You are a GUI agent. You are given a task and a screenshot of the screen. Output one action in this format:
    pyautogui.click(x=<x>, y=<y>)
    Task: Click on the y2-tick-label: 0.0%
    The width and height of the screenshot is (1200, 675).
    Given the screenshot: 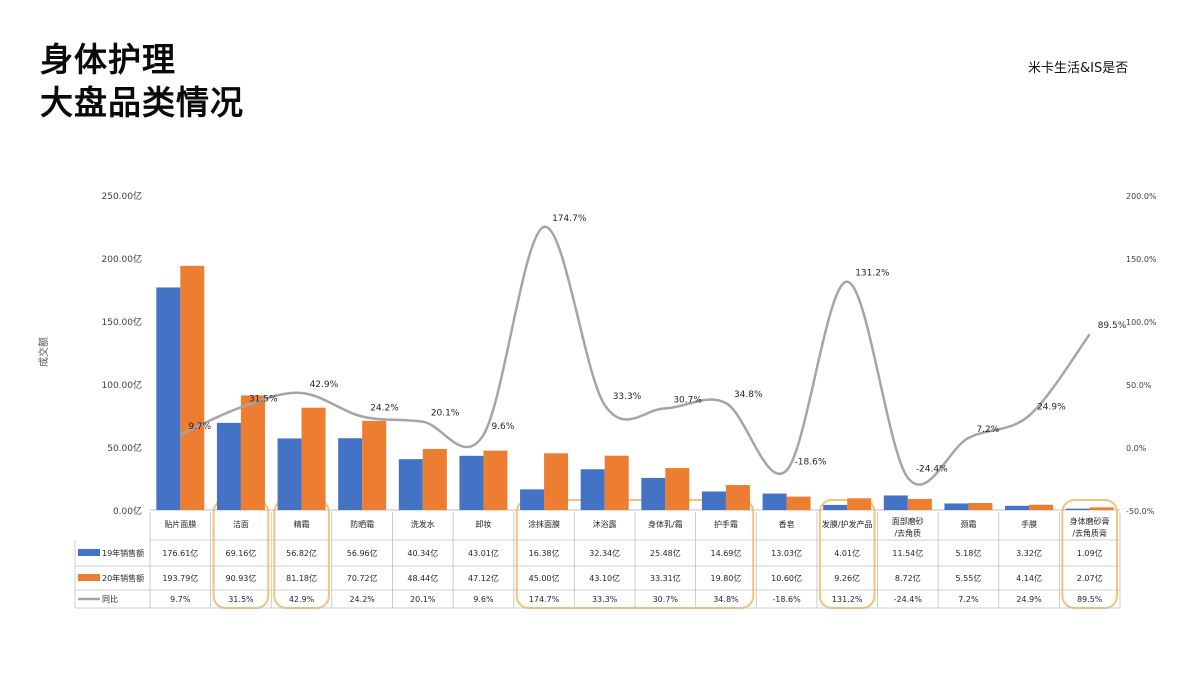 What is the action you would take?
    pyautogui.click(x=1136, y=448)
    